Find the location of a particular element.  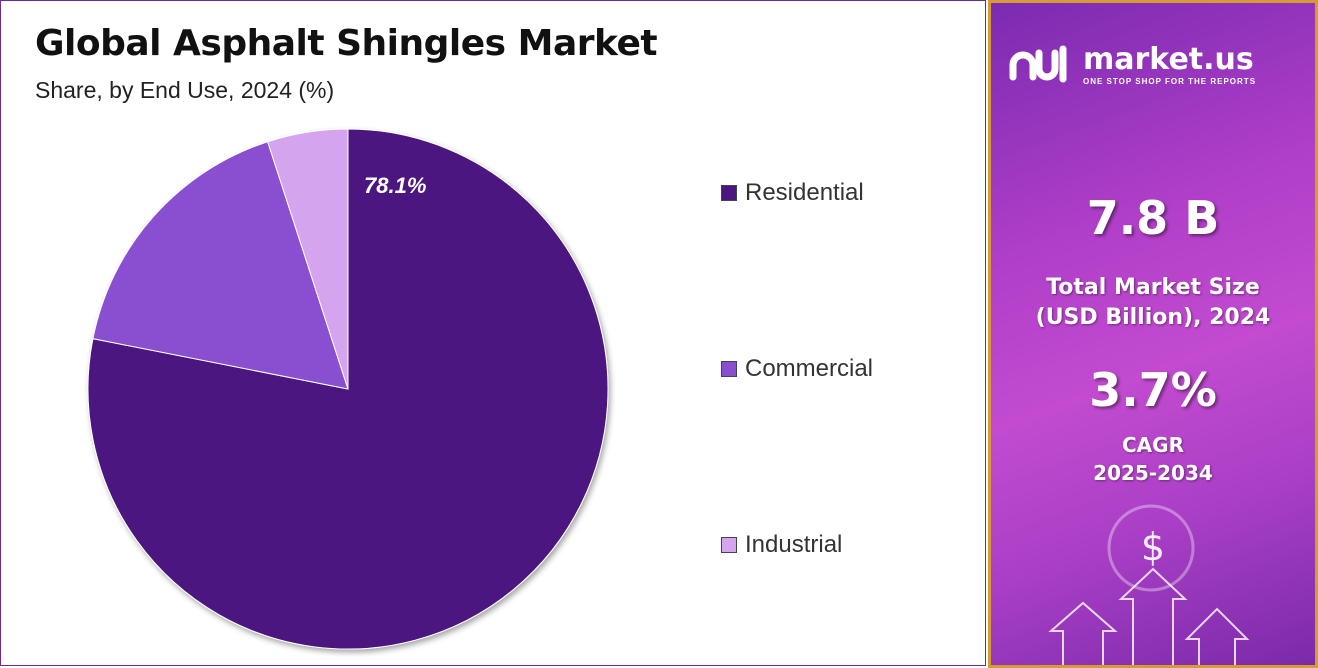

background-decoration is located at coordinates (1149, 584).